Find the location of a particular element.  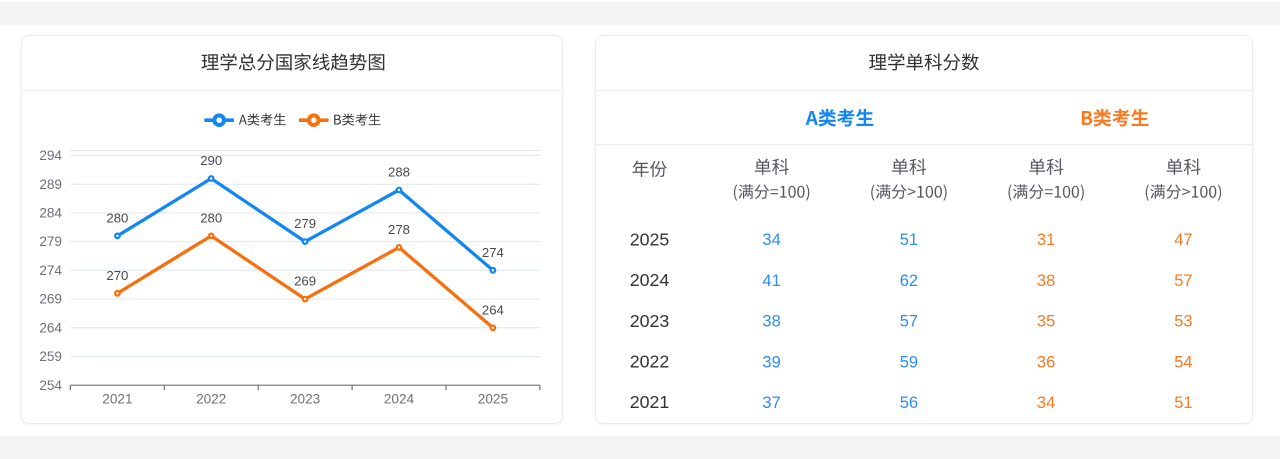

svg-text: 294 is located at coordinates (50, 155).